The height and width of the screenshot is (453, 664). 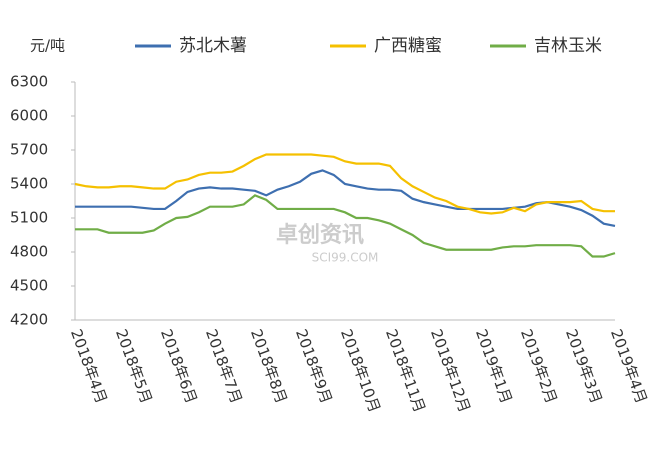 What do you see at coordinates (47, 46) in the screenshot?
I see `y-unit: 元/吨` at bounding box center [47, 46].